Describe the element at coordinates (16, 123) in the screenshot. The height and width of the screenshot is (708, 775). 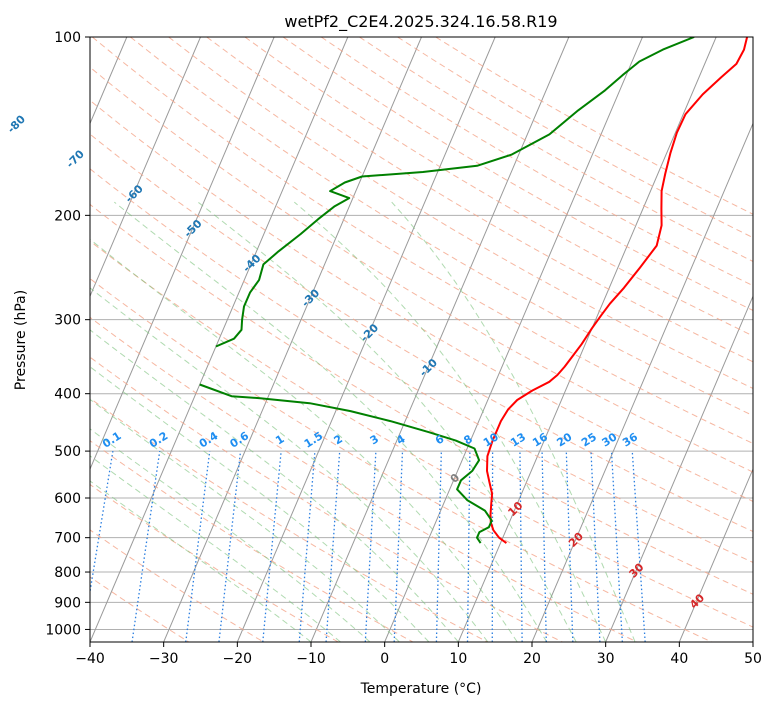
I see `isotherm-label: -80` at that location.